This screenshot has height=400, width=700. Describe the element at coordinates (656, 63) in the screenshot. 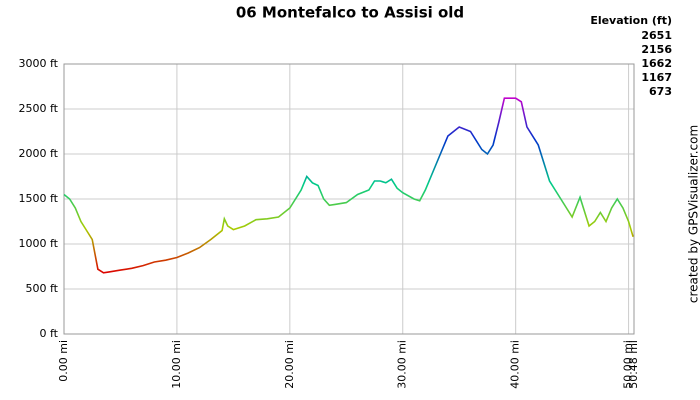

I see `legend-value: 1662` at that location.